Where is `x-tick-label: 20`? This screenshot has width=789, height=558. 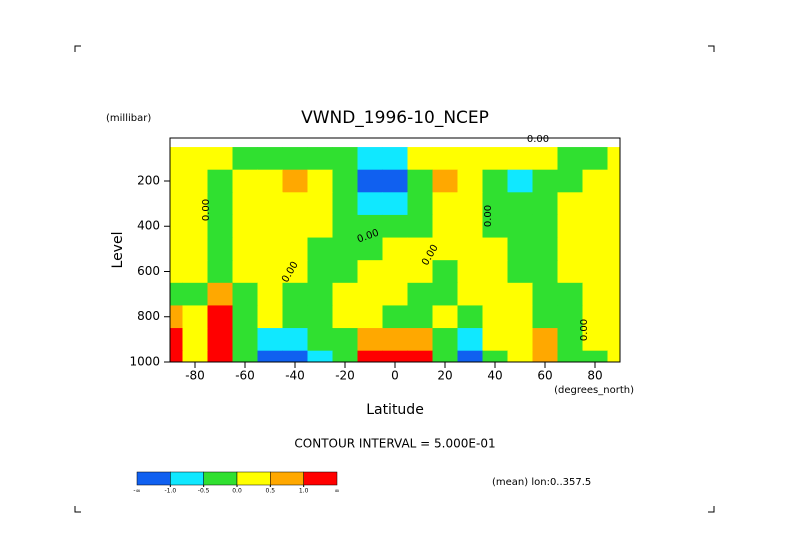
x-tick-label: 20 is located at coordinates (444, 376).